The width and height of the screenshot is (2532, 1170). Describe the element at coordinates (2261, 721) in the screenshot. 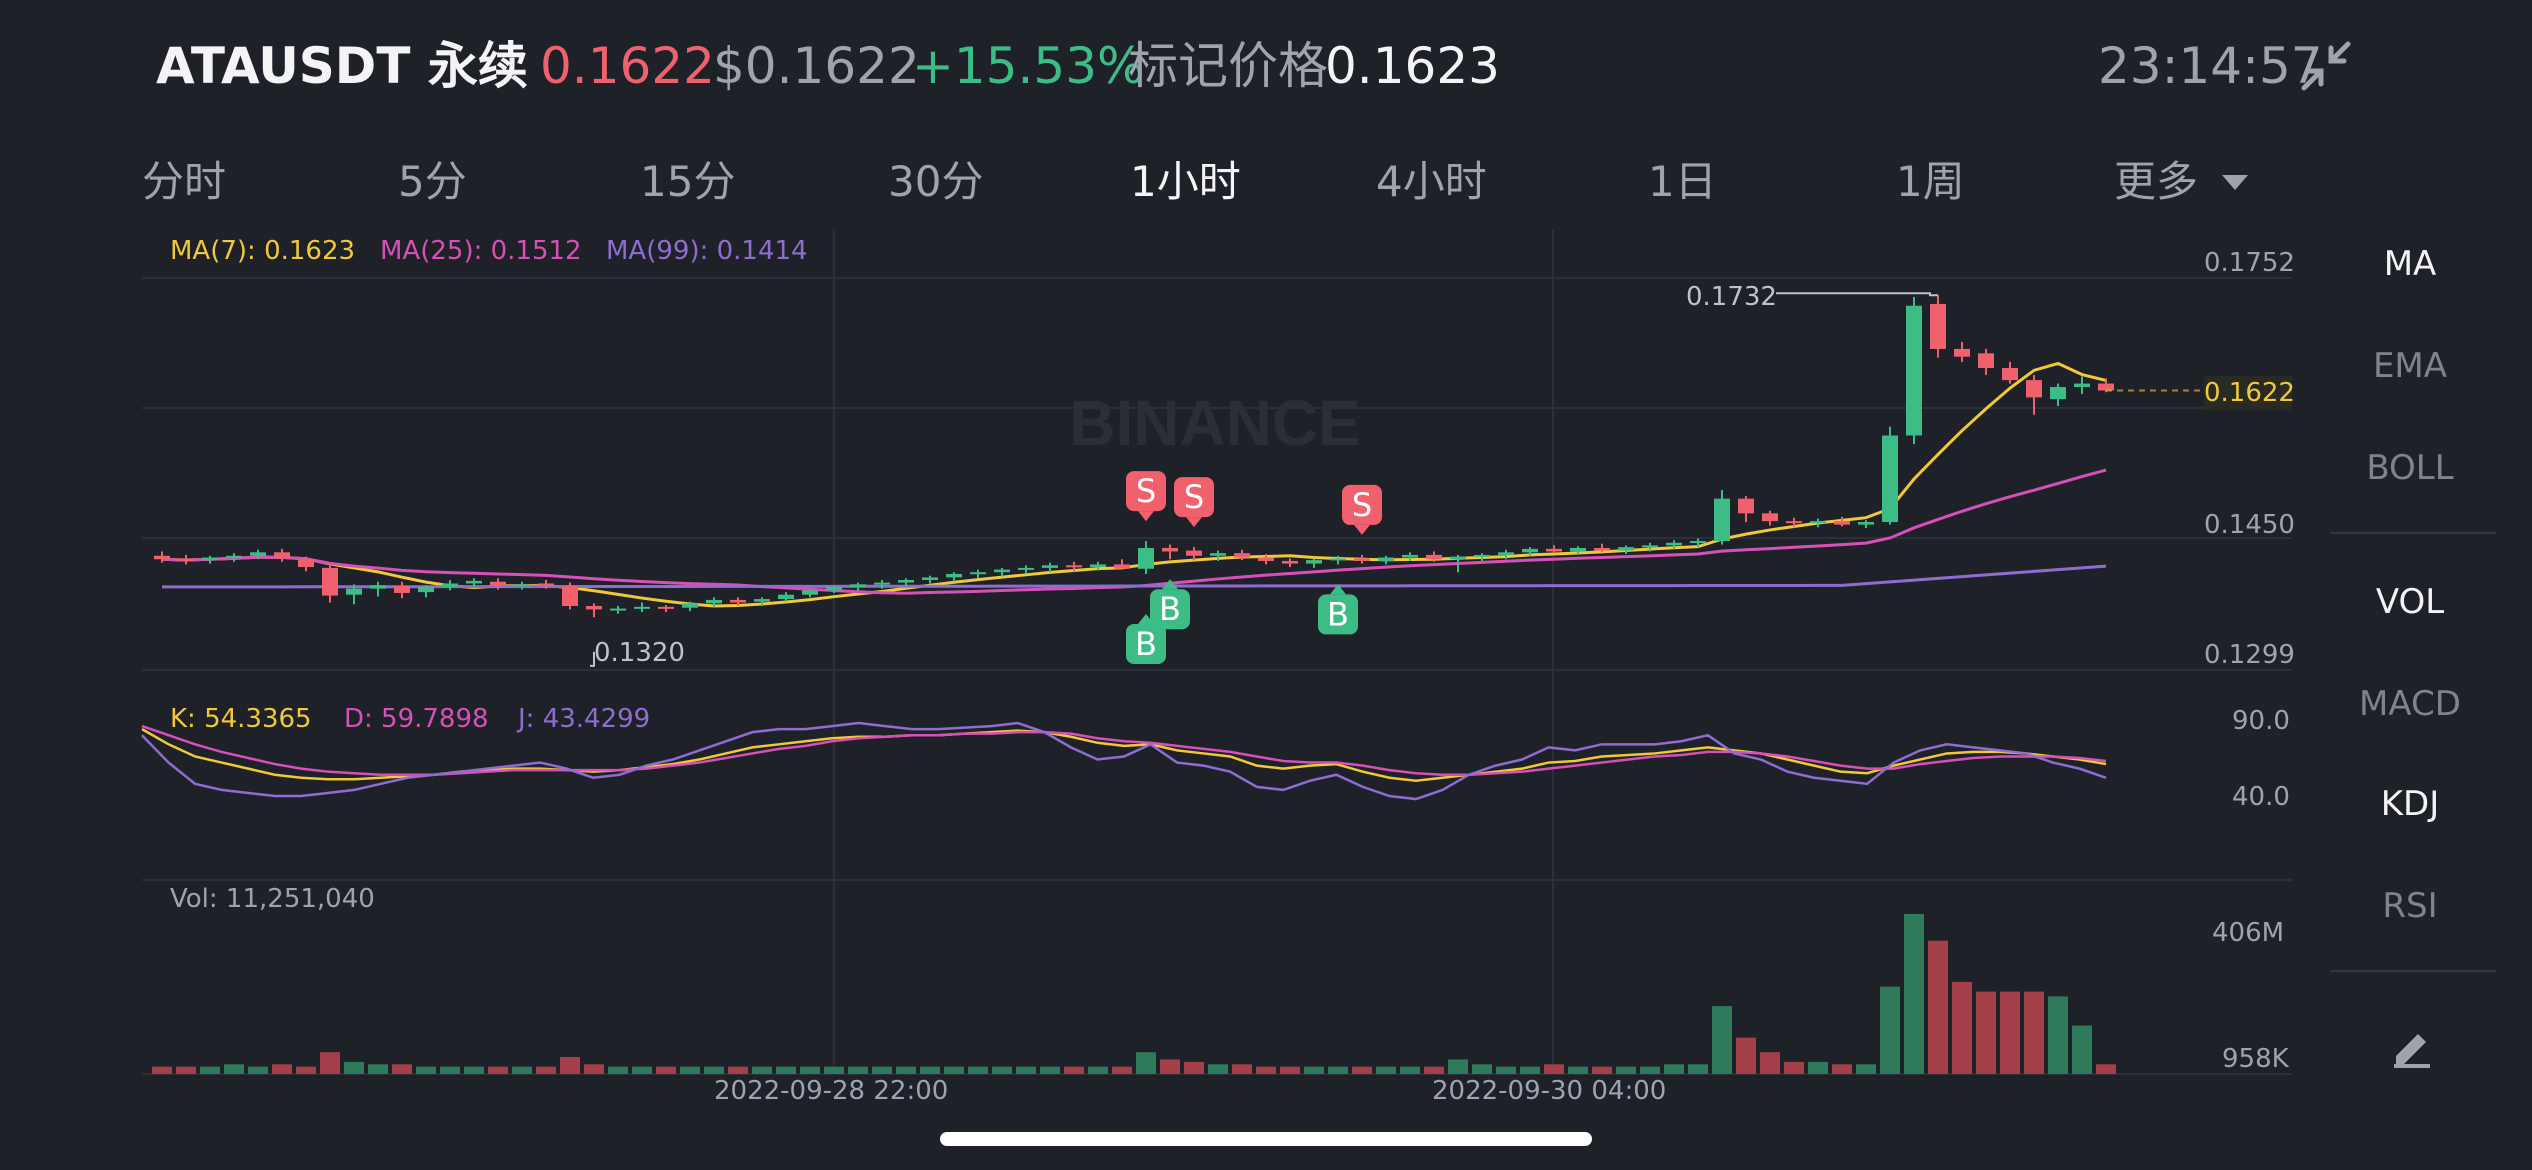

I see `kdj-tick-90: 90.0` at that location.